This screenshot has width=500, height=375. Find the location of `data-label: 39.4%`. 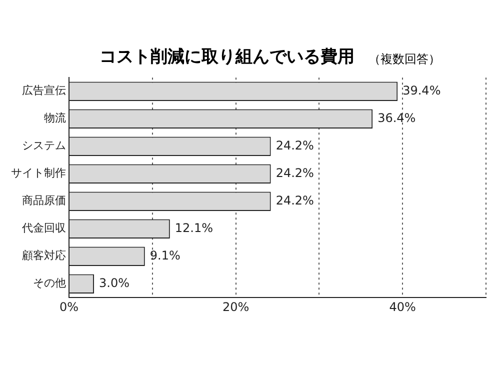

data-label: 39.4% is located at coordinates (421, 90).